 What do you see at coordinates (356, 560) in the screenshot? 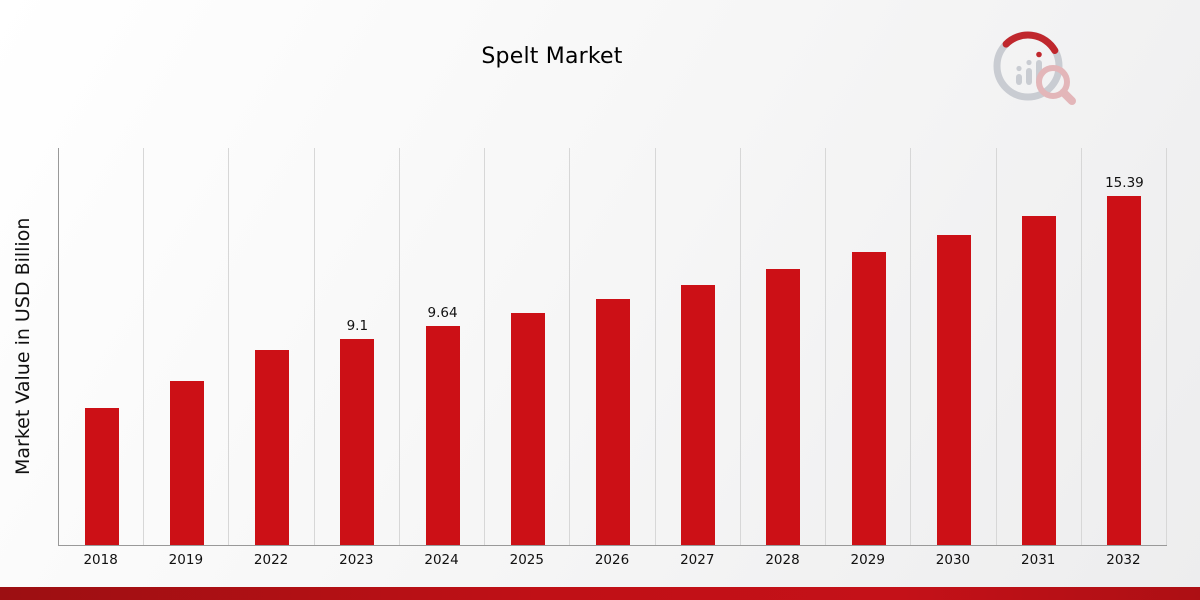
I see `x-tick-2023: 2023` at bounding box center [356, 560].